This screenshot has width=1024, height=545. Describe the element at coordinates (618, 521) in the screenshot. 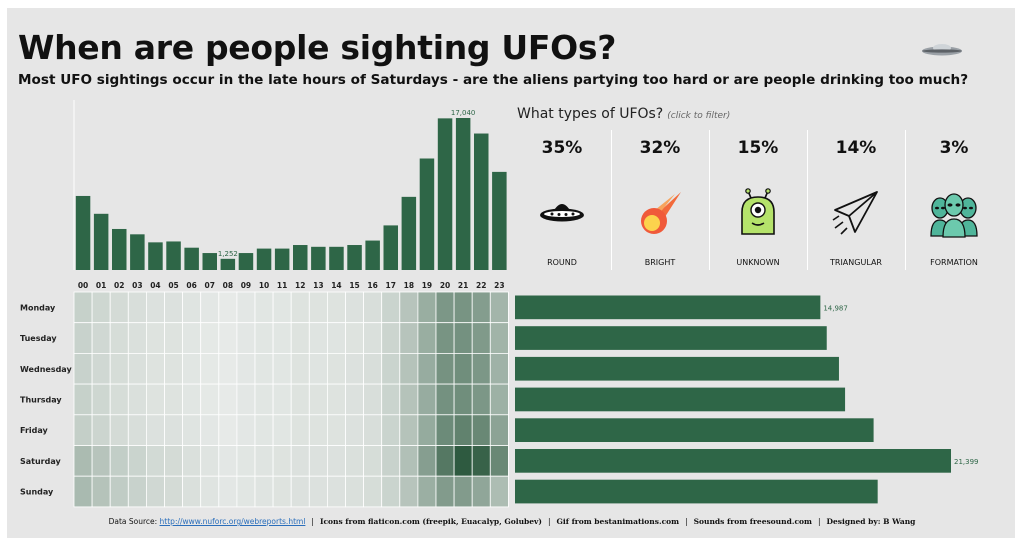

I see `gif-credit: Gif from bestanimations.com` at that location.